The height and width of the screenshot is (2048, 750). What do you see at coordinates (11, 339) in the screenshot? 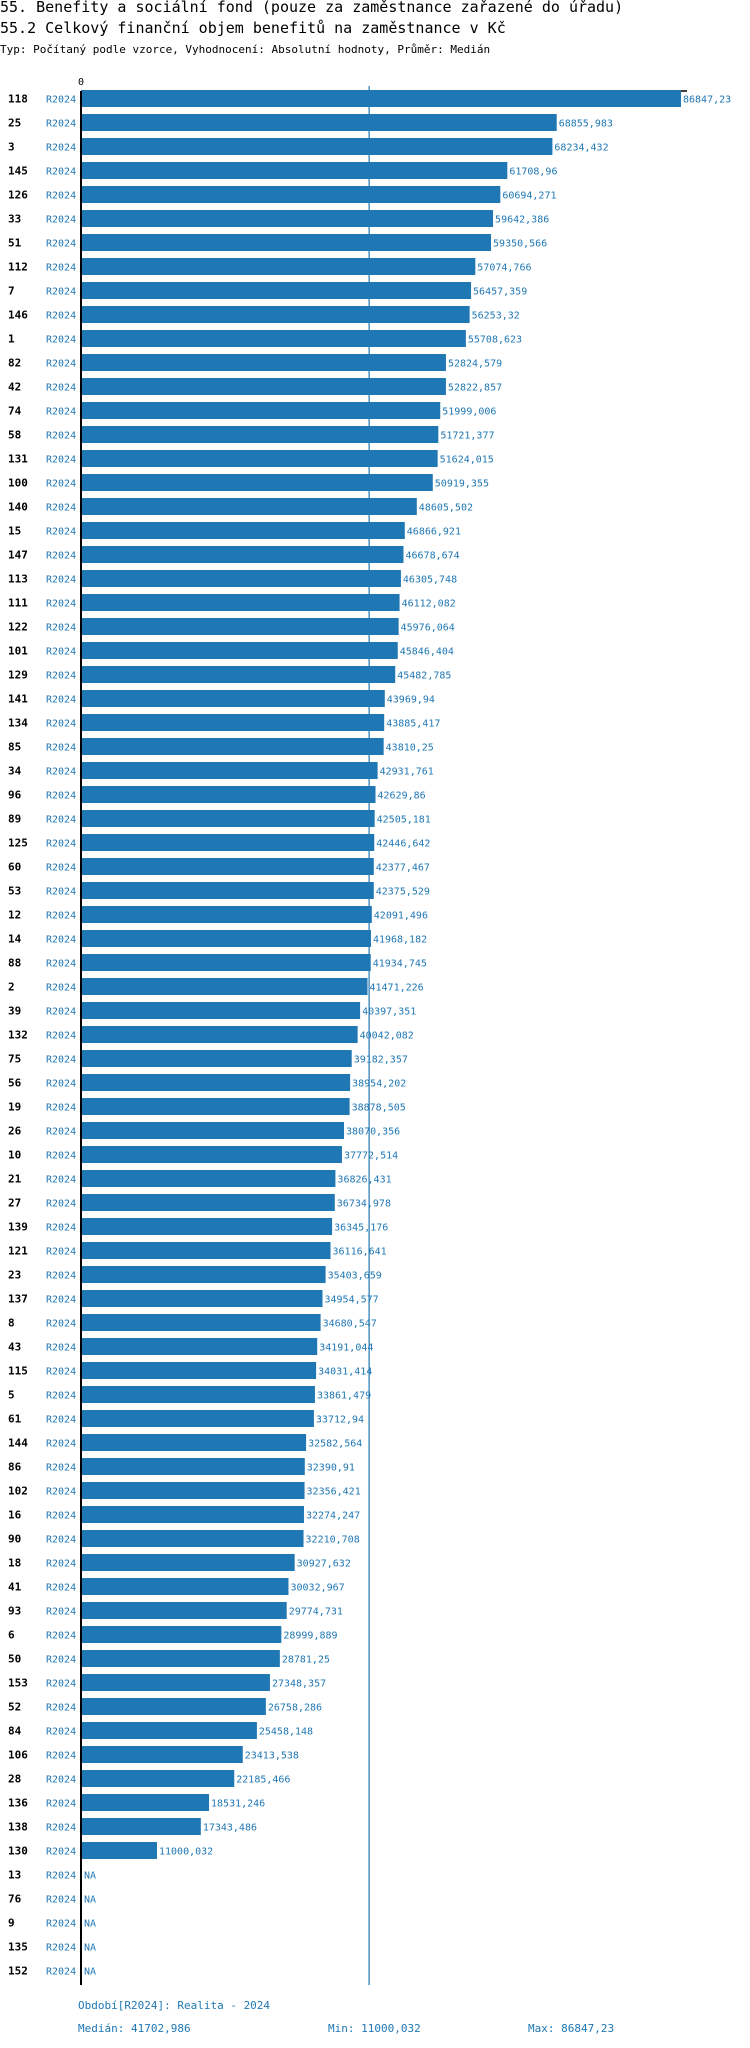
I see `row-id-label: 1` at bounding box center [11, 339].